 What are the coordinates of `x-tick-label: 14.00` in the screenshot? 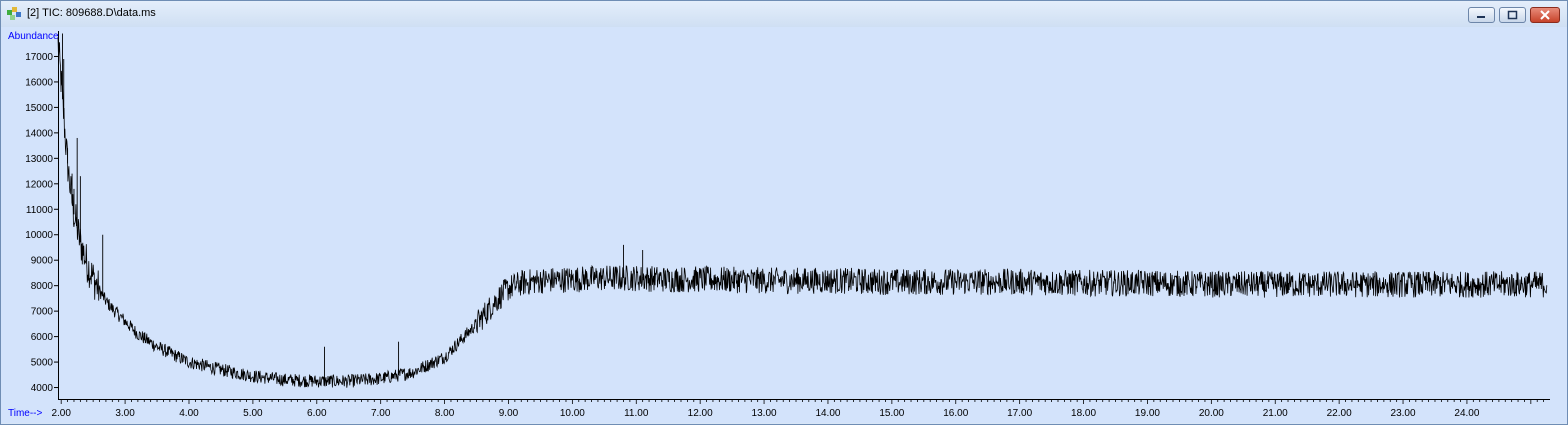 It's located at (827, 413).